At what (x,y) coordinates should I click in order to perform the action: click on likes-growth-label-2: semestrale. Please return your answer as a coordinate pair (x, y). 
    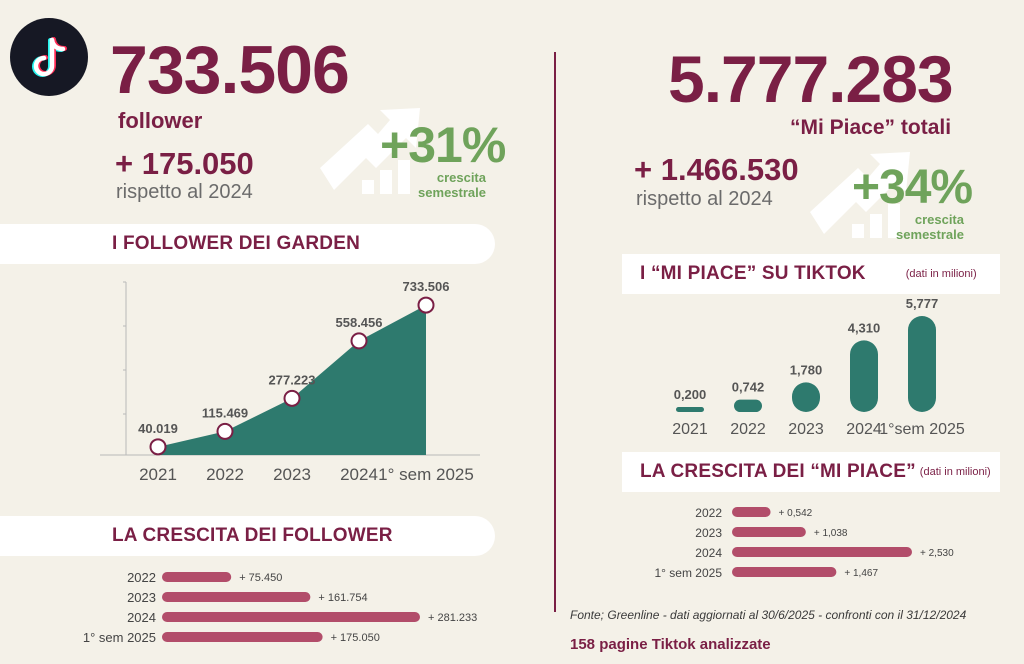
    Looking at the image, I should click on (930, 234).